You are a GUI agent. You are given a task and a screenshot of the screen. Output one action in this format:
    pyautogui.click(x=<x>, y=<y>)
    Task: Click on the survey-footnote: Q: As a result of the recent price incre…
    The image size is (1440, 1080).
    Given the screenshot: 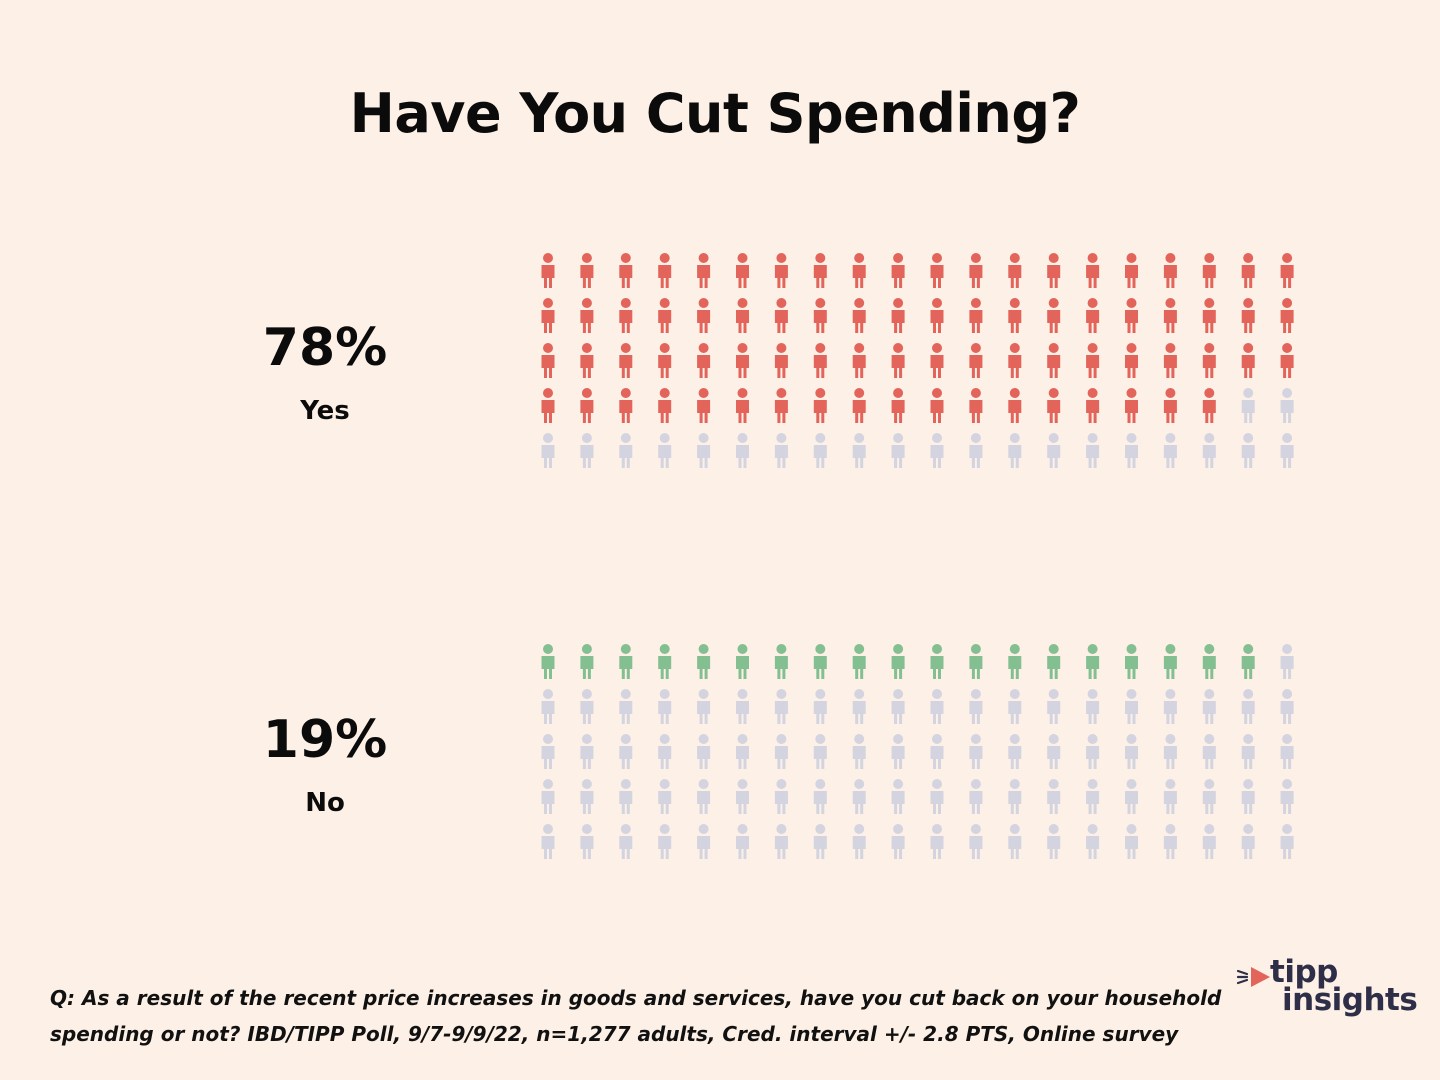 What is the action you would take?
    pyautogui.click(x=640, y=1016)
    